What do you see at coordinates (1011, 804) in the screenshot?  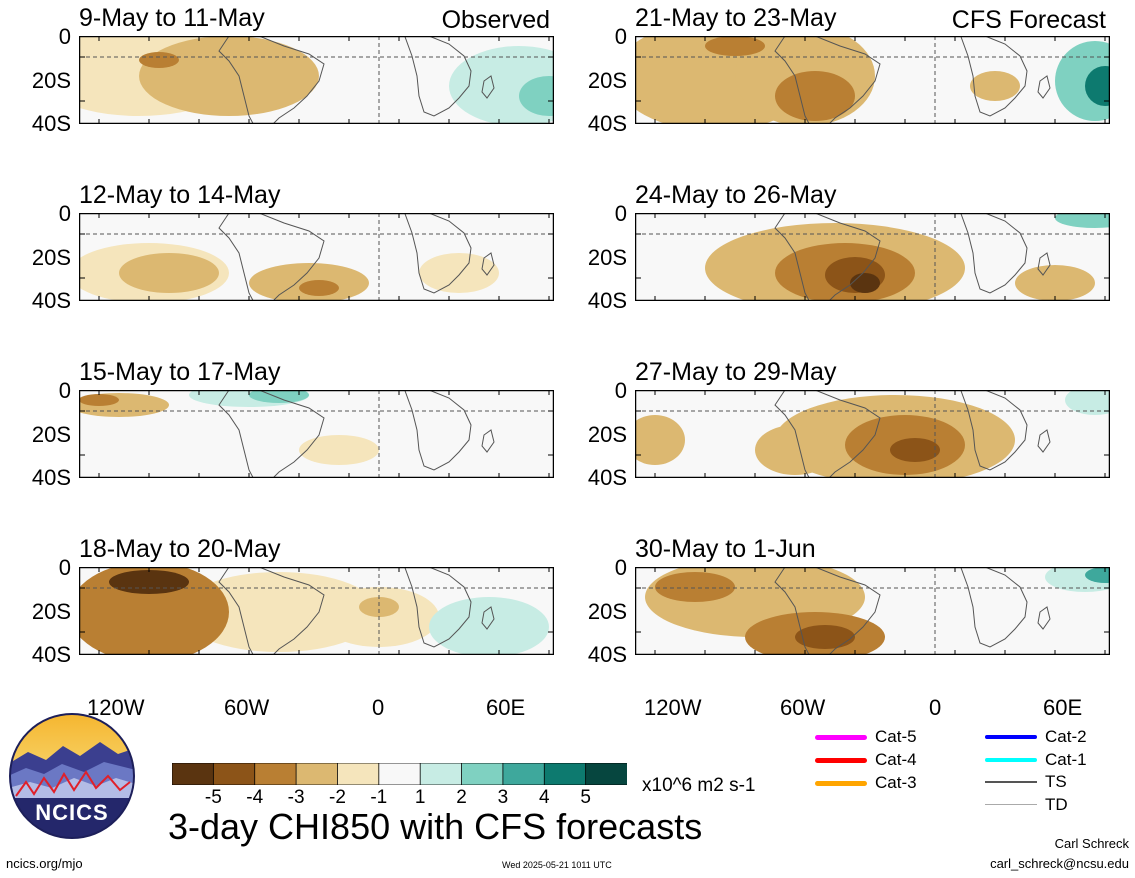 I see `legend-line-td` at bounding box center [1011, 804].